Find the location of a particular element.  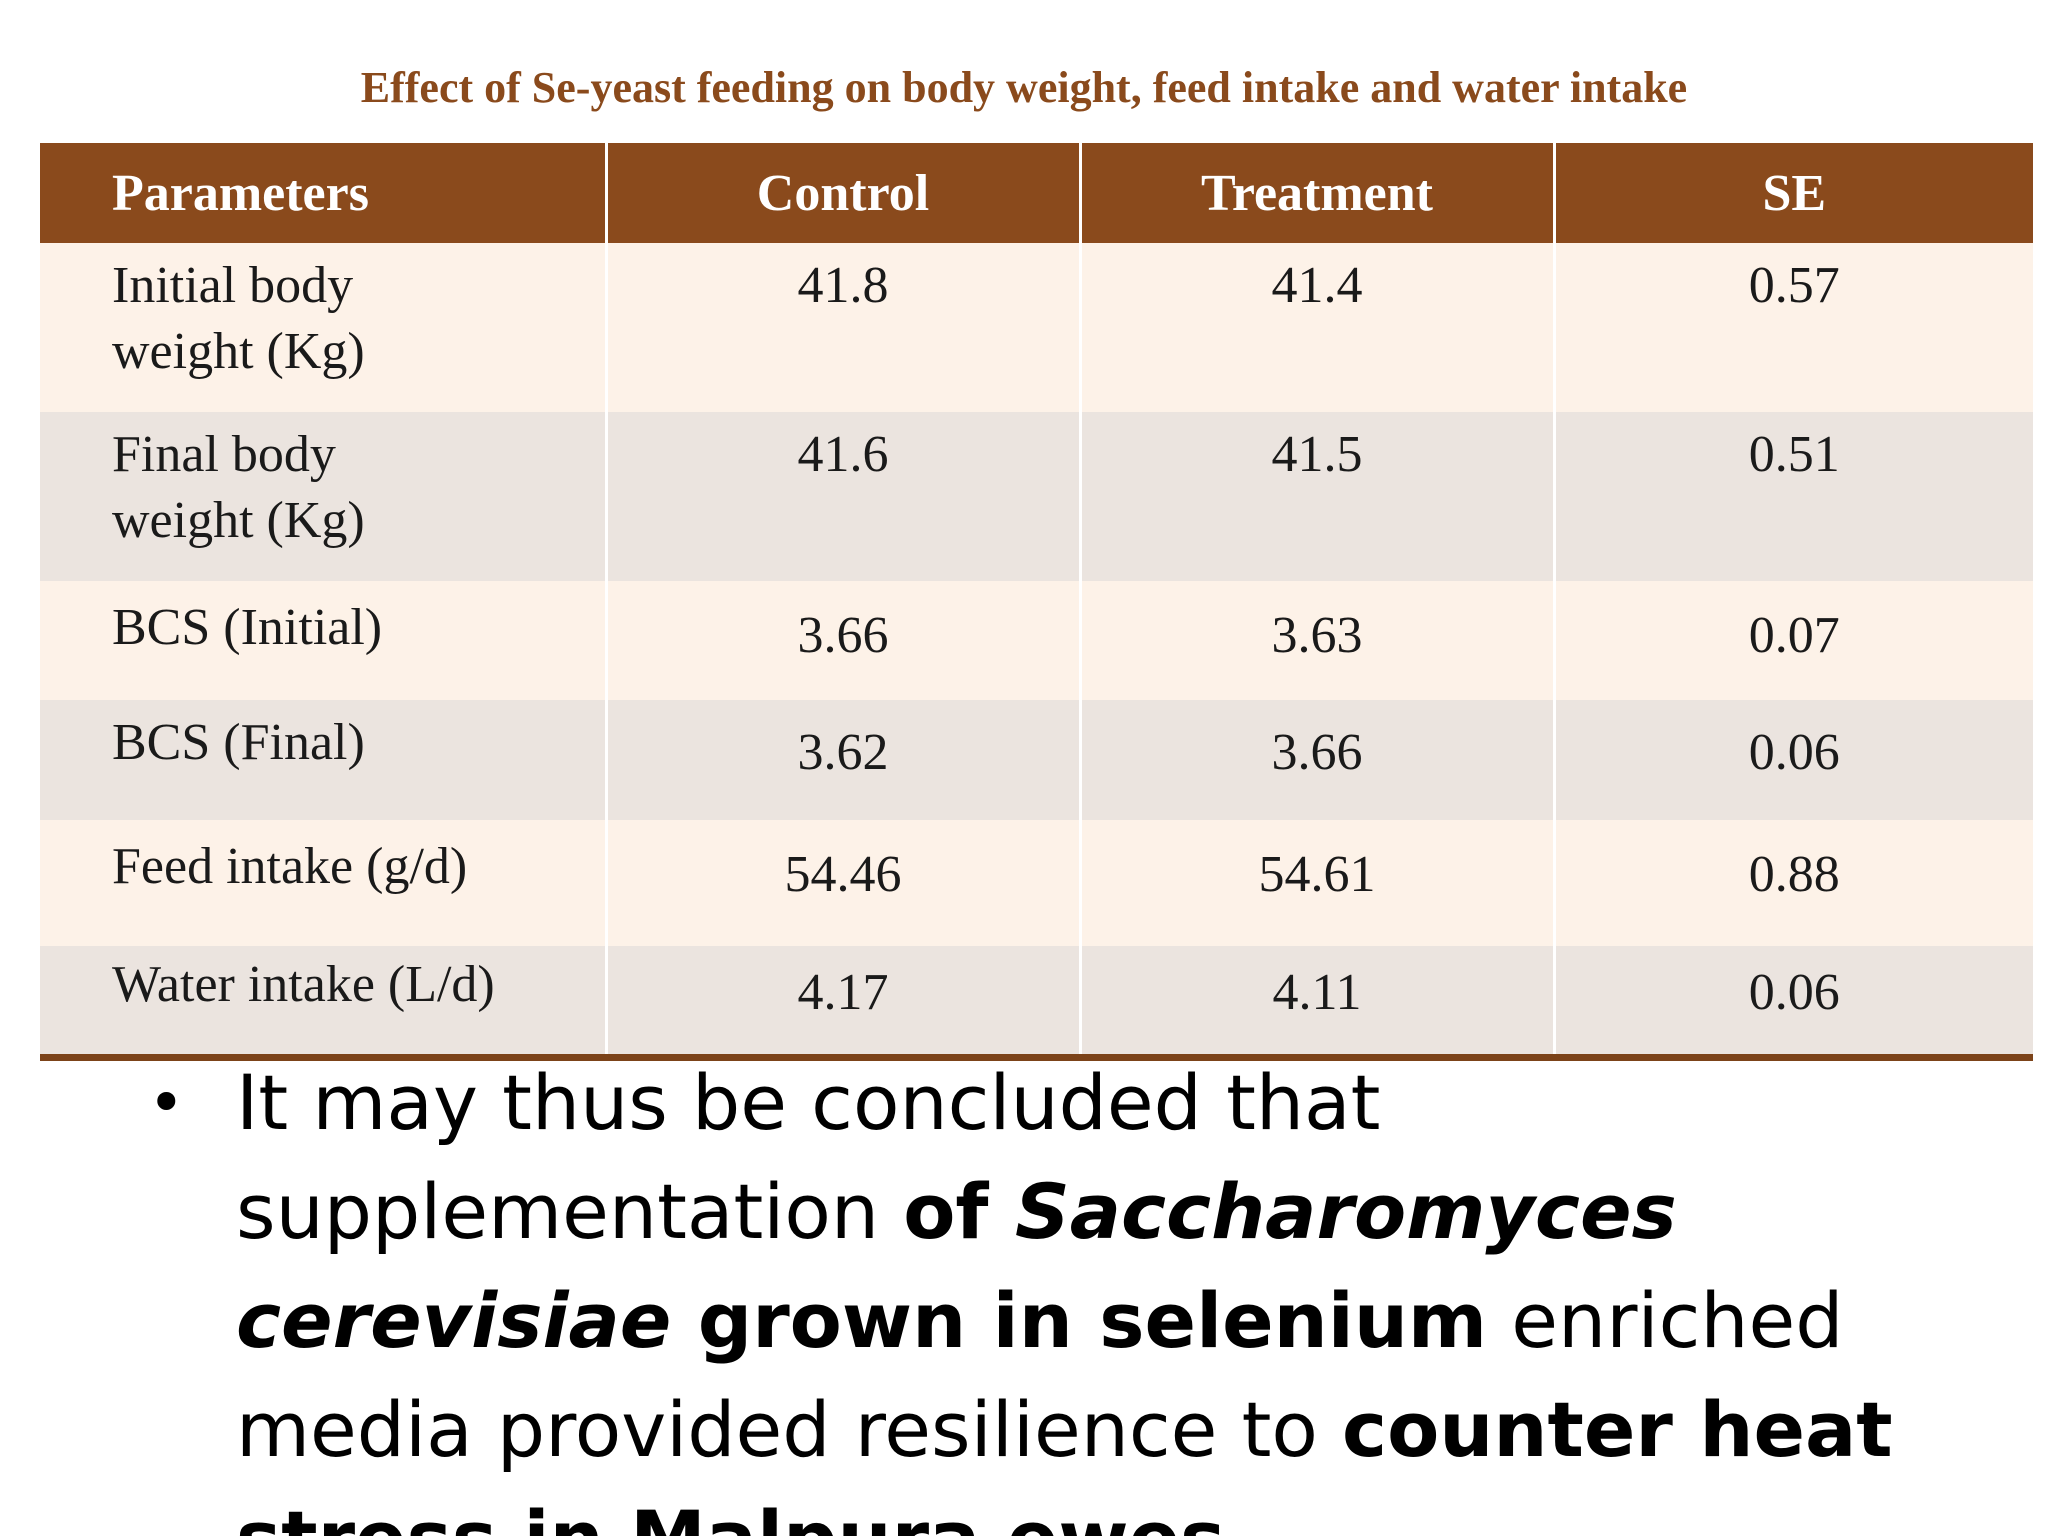

cell-se: 0.57 is located at coordinates (1793, 327).